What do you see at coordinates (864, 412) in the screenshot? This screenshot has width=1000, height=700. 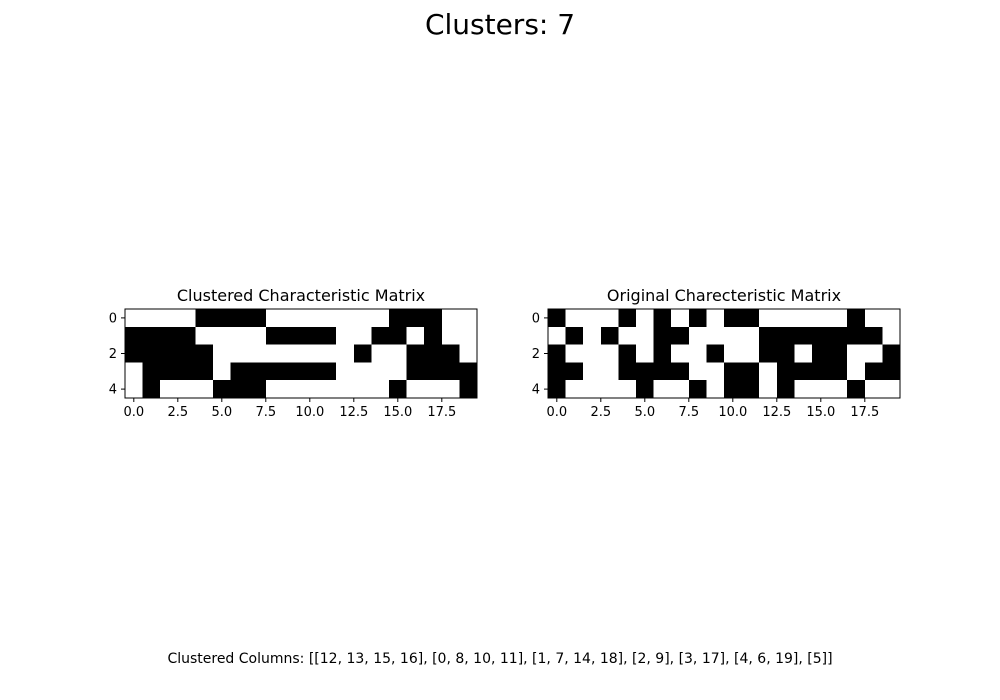 I see `panel-2-x-tick-label: 17.5` at bounding box center [864, 412].